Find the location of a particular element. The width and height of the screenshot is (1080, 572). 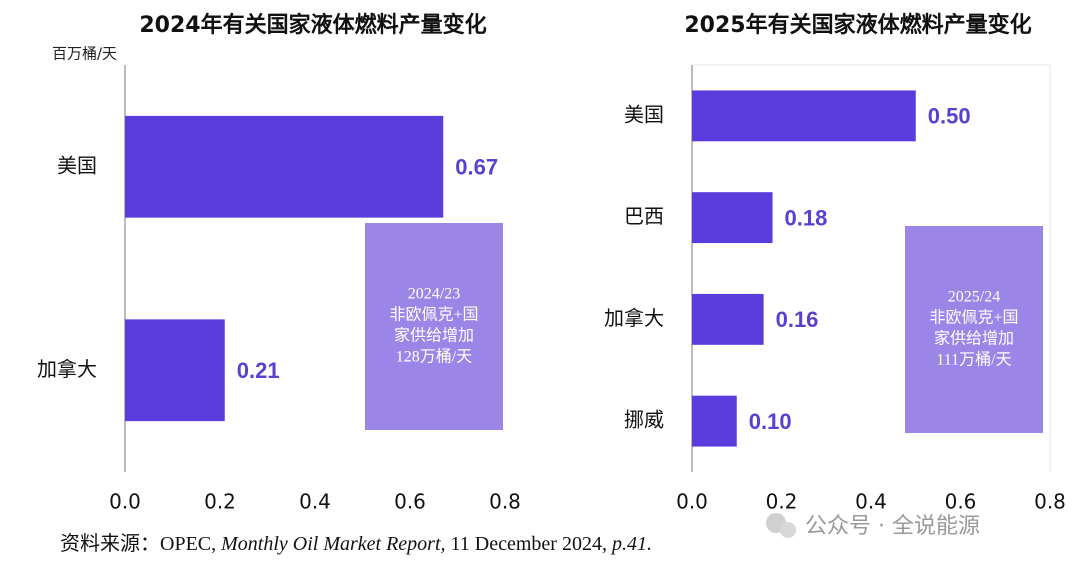

value-label: 0.10 is located at coordinates (770, 421).